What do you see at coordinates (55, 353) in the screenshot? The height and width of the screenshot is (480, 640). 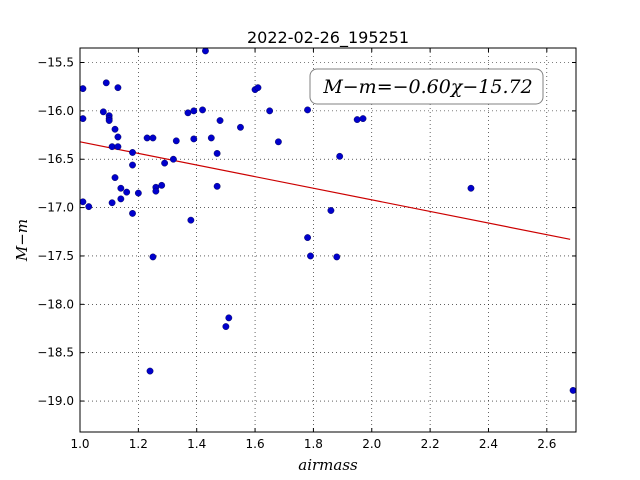 I see `y-tick-label: −18.5` at bounding box center [55, 353].